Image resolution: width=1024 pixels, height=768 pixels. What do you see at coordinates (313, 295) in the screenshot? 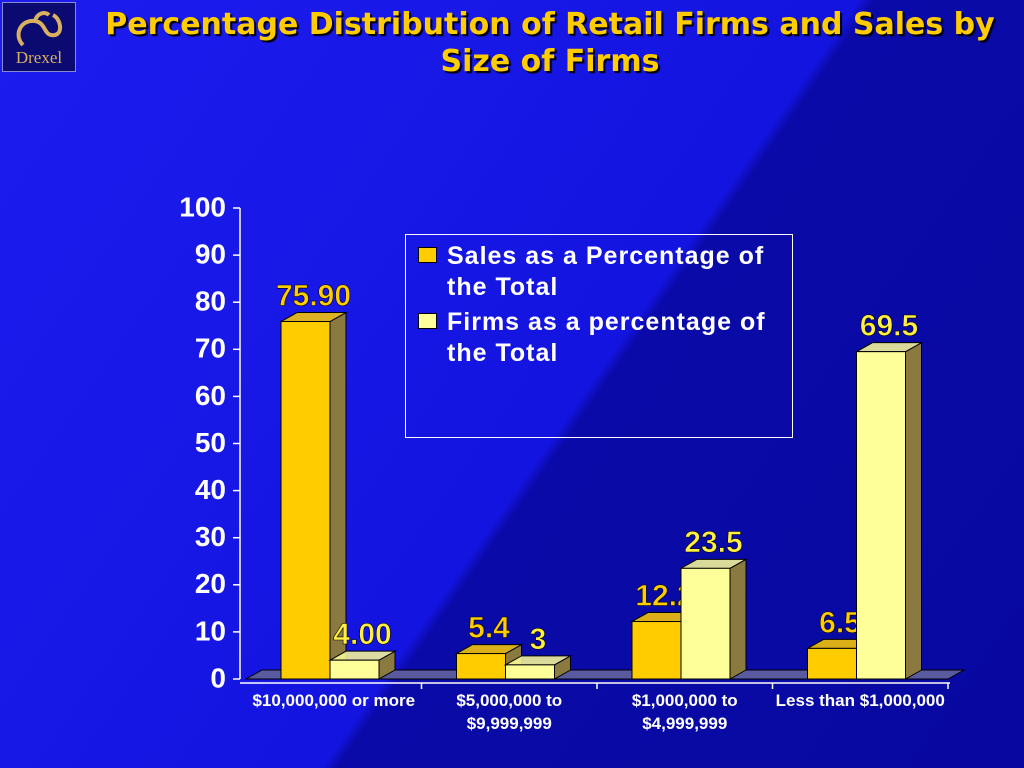
I see `value-label: 75.90` at bounding box center [313, 295].